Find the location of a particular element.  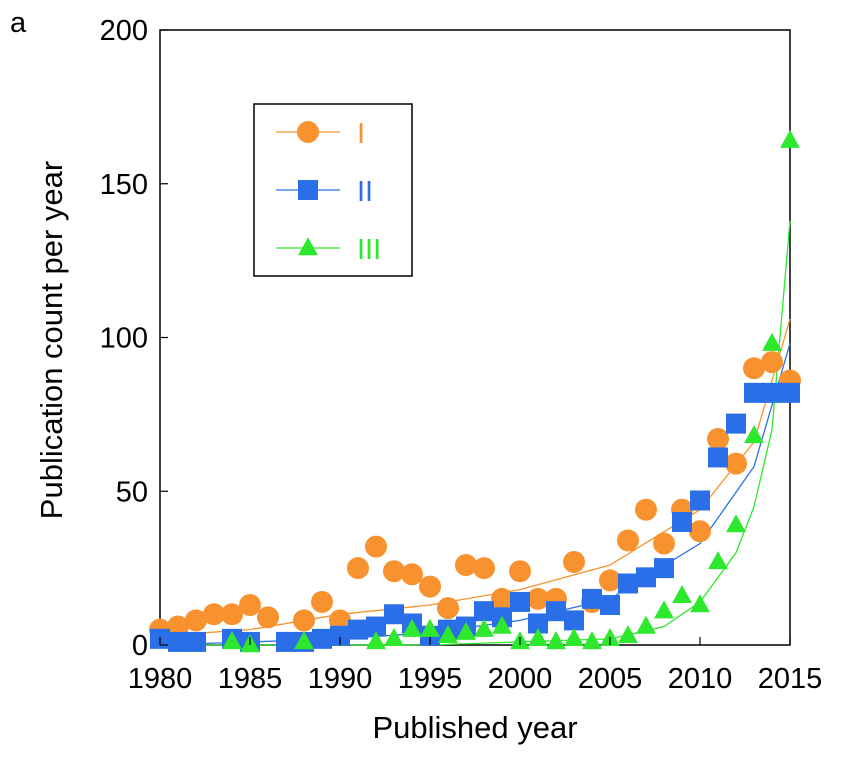

legend-item-III: III is located at coordinates (328, 250).